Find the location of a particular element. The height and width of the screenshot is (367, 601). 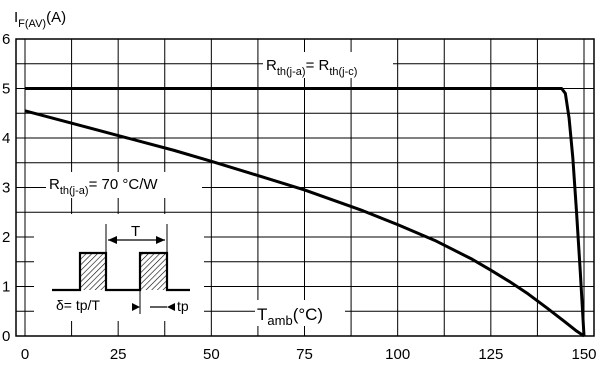

pulse-inset: T δ= tp/T tp is located at coordinates (119, 267).